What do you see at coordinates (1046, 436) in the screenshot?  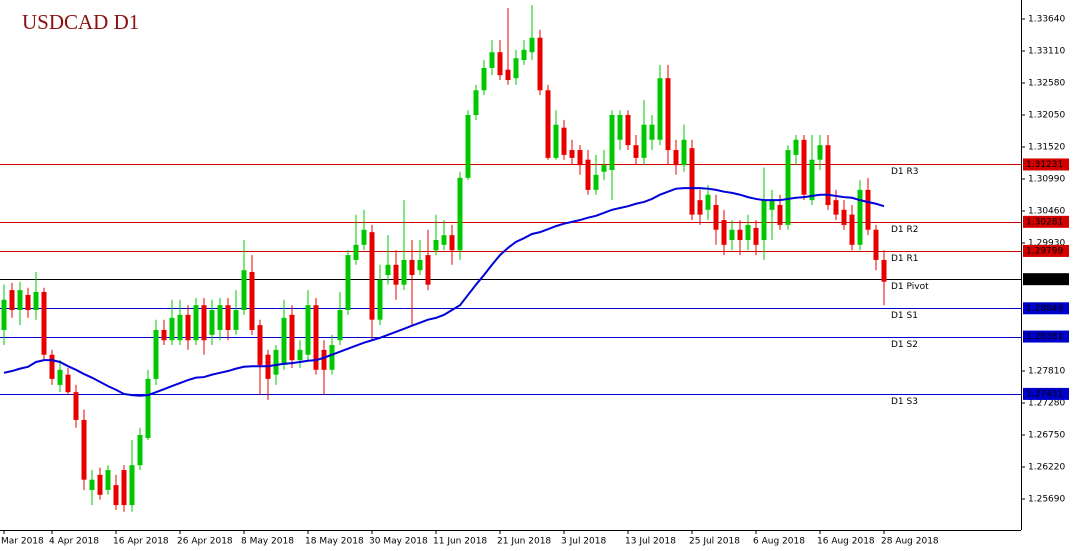 I see `y-tick-label: 1.26750` at bounding box center [1046, 436].